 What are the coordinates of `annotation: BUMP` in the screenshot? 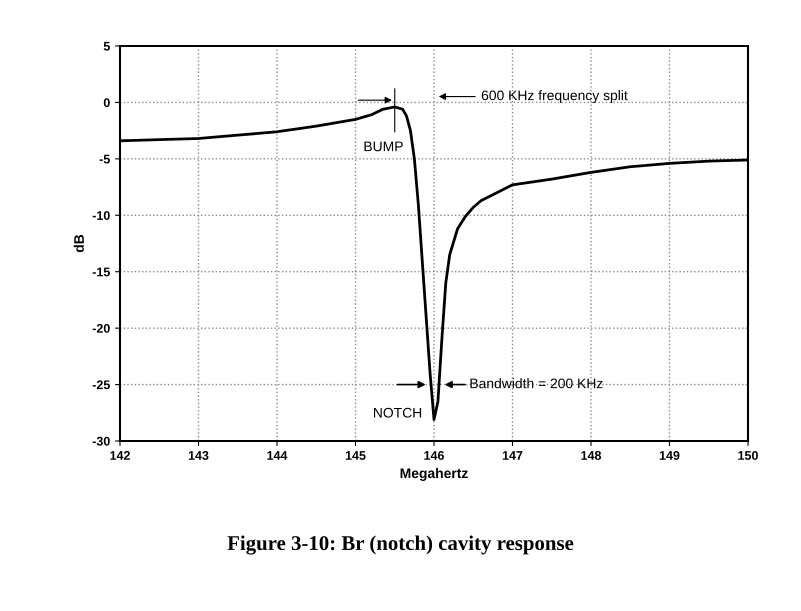 It's located at (383, 147).